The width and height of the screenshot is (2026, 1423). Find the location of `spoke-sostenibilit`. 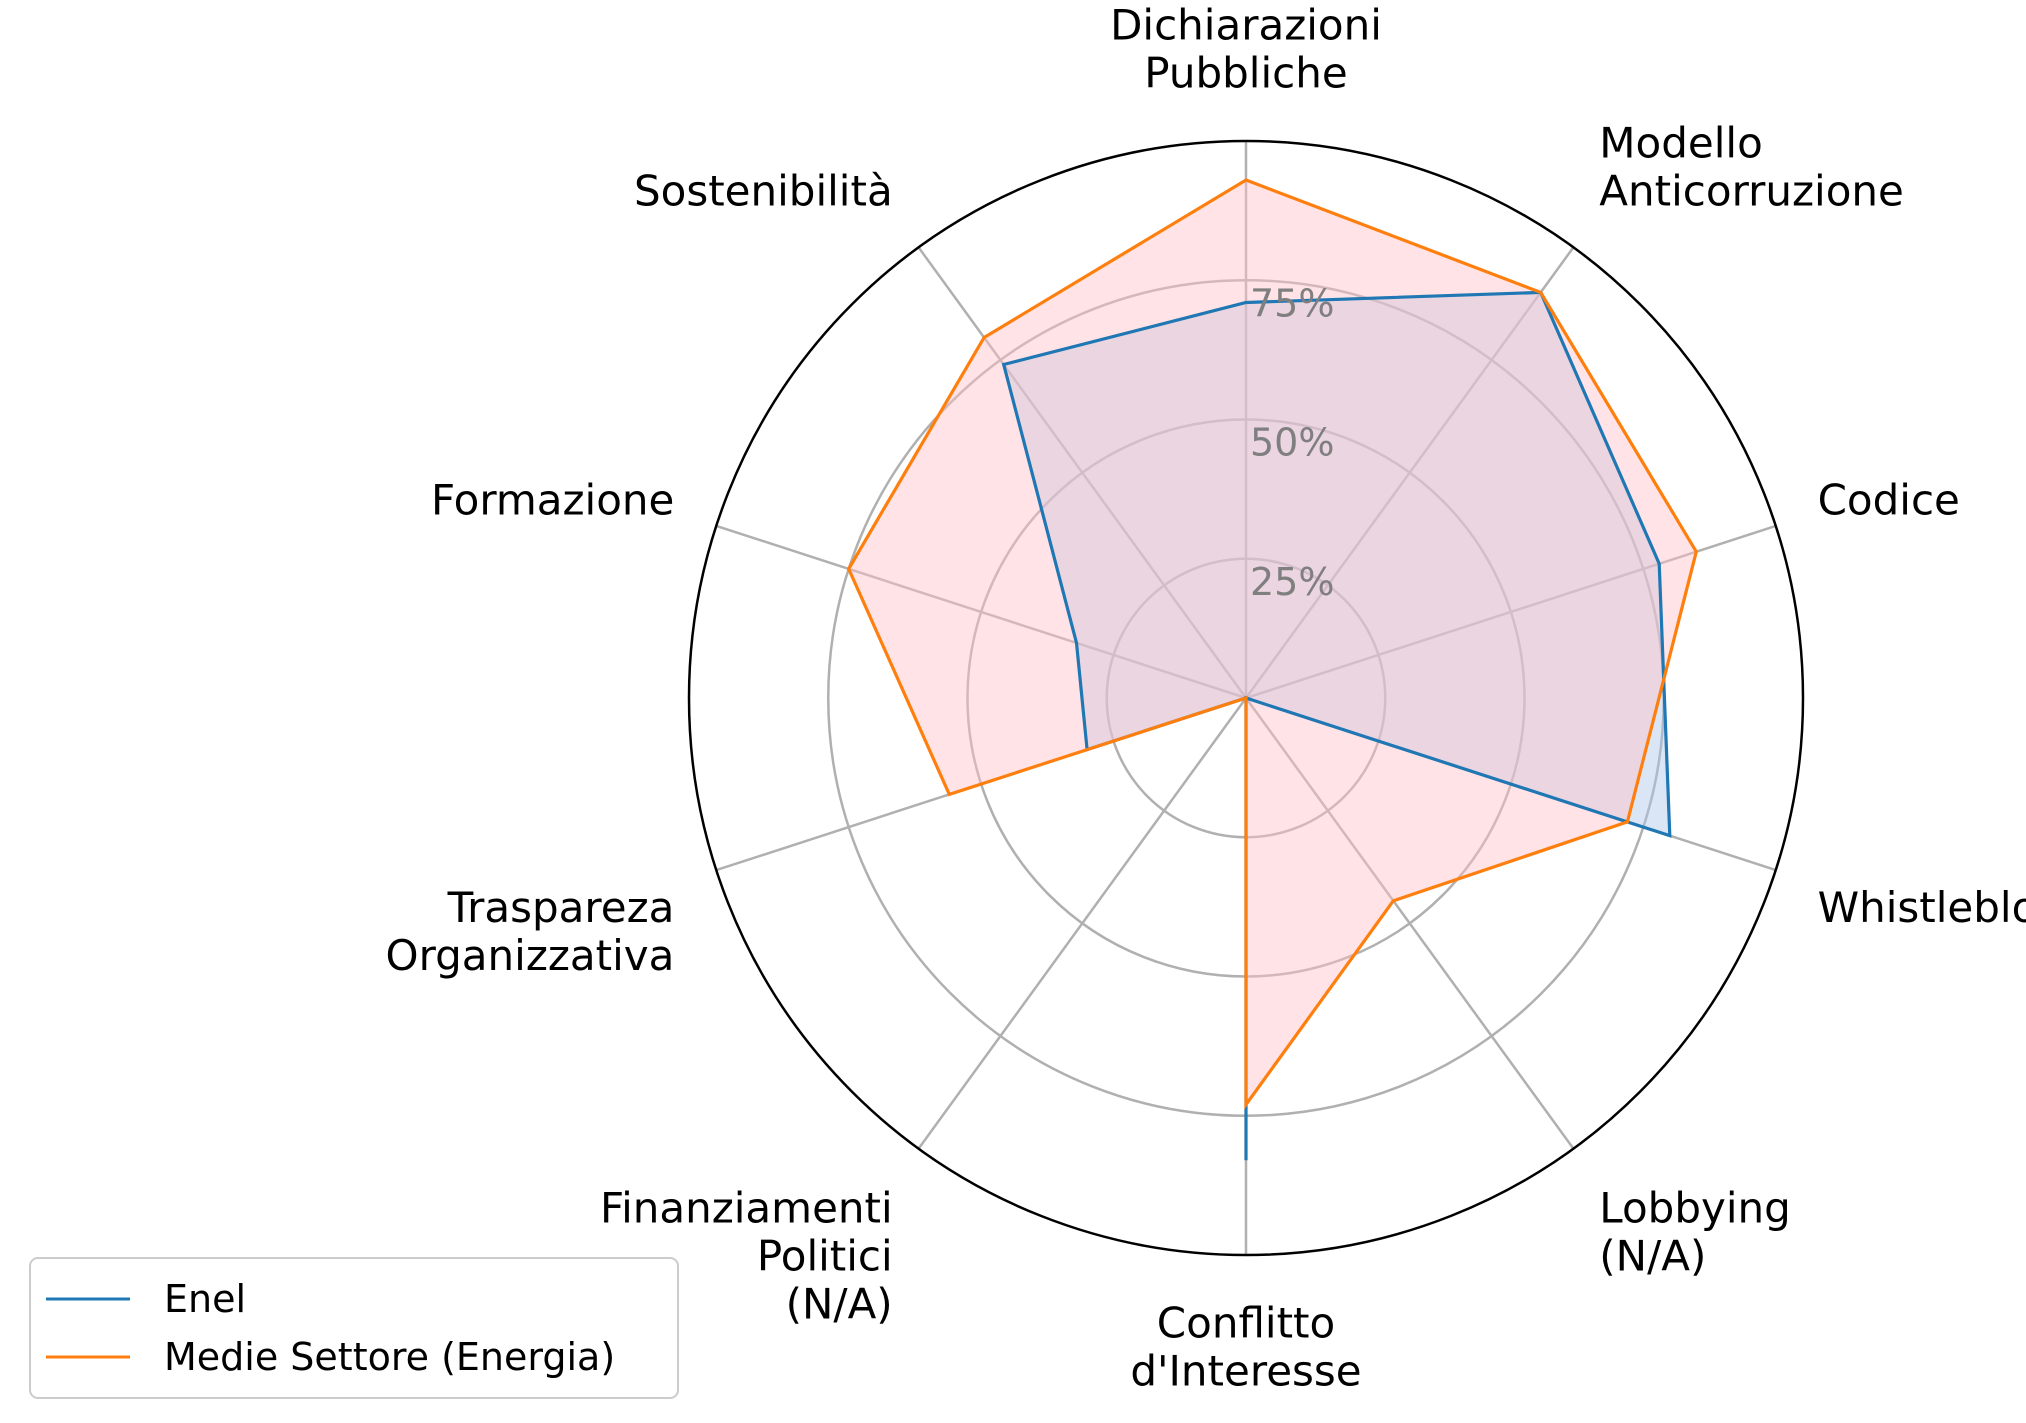

spoke-sostenibilit is located at coordinates (1082, 472).